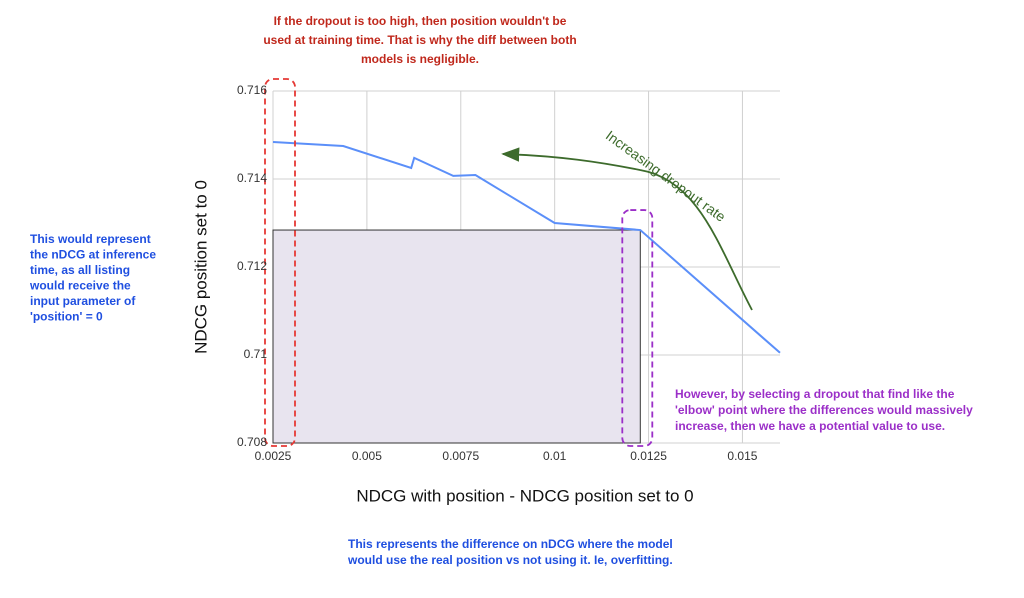 The height and width of the screenshot is (598, 1024). Describe the element at coordinates (252, 266) in the screenshot. I see `y-tick-label: 0.712` at that location.